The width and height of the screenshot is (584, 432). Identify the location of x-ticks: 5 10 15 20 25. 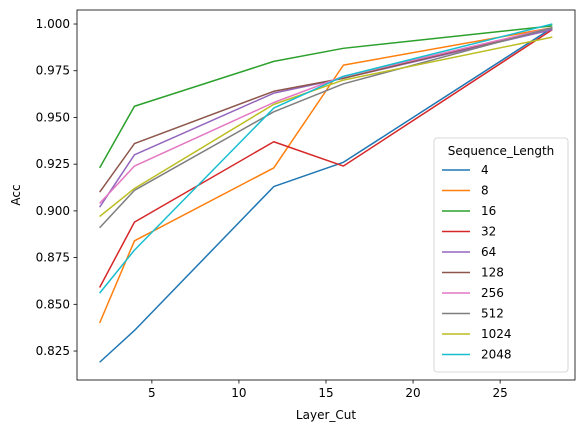
(328, 390).